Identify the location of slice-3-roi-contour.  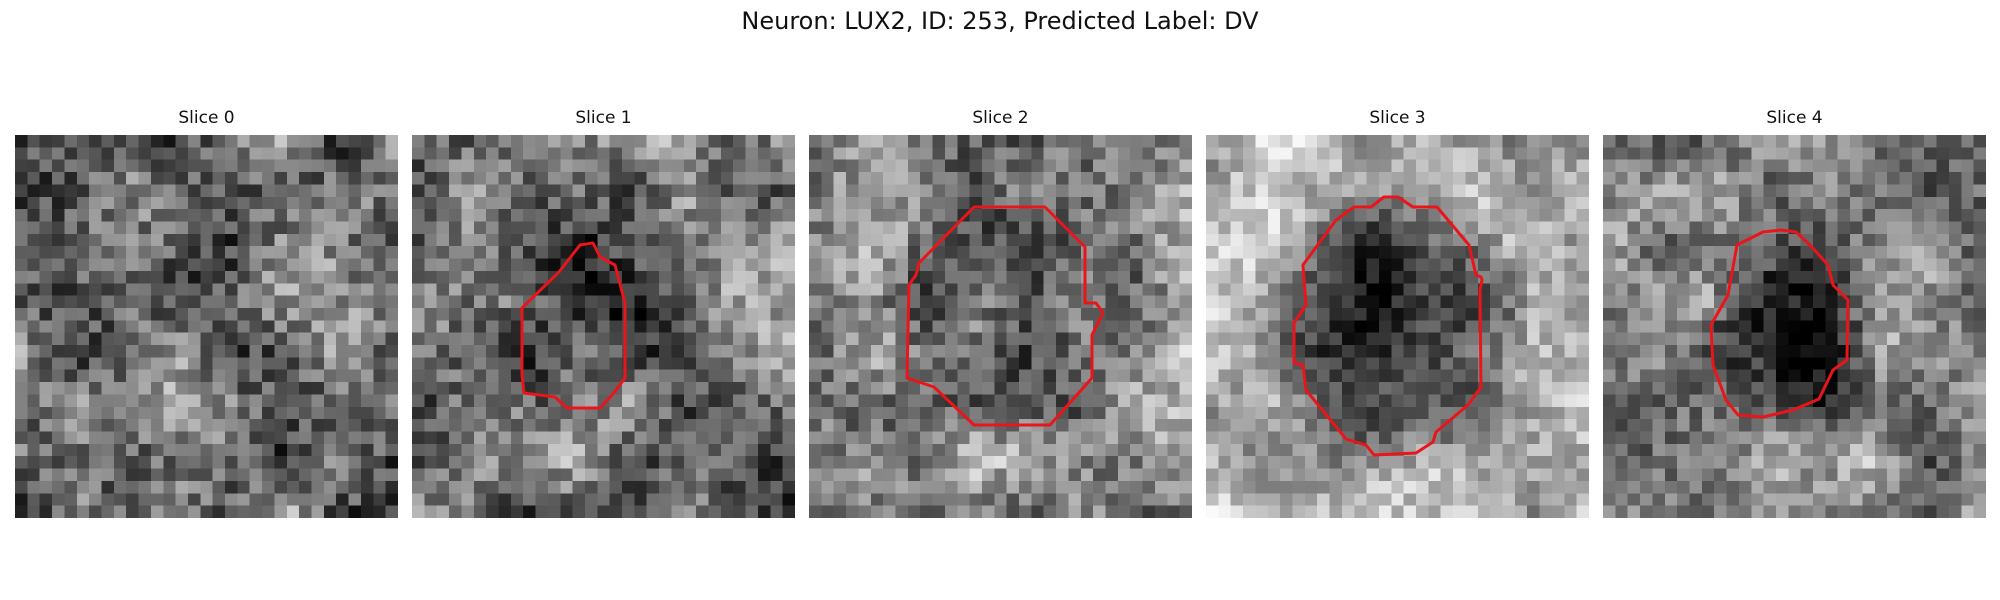
(1388, 326).